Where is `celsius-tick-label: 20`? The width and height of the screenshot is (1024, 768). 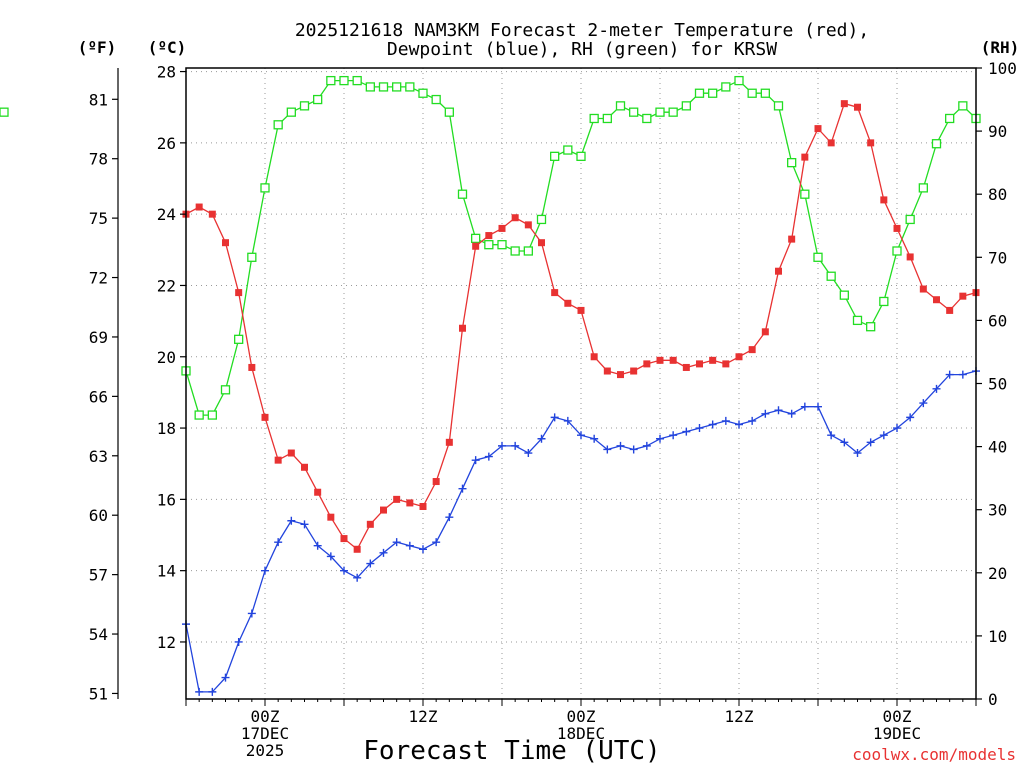 celsius-tick-label: 20 is located at coordinates (166, 357).